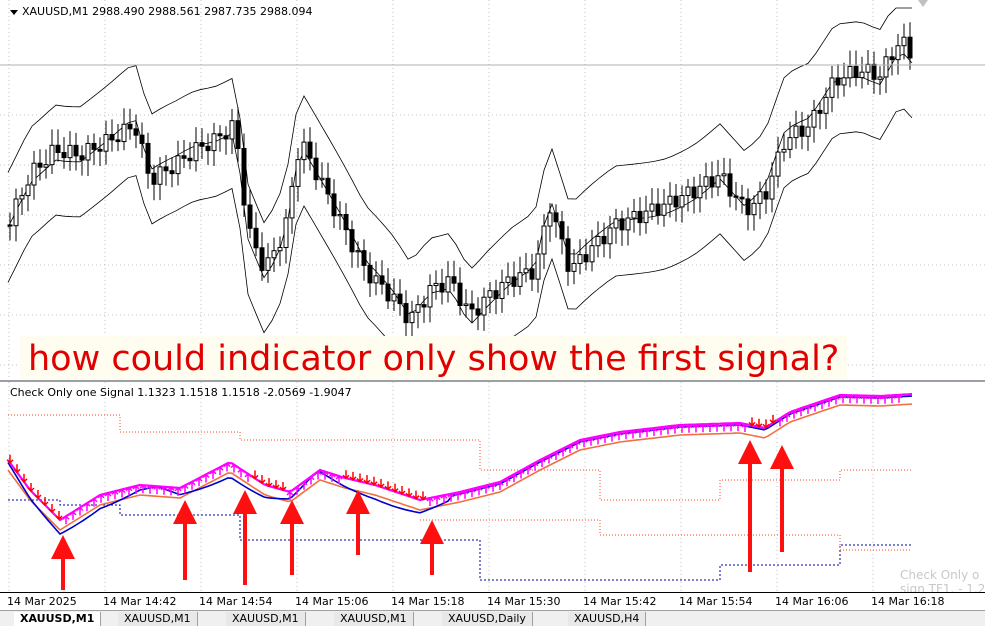  Describe the element at coordinates (607, 619) in the screenshot. I see `tab-chart-6: XAUUSD,H4` at that location.